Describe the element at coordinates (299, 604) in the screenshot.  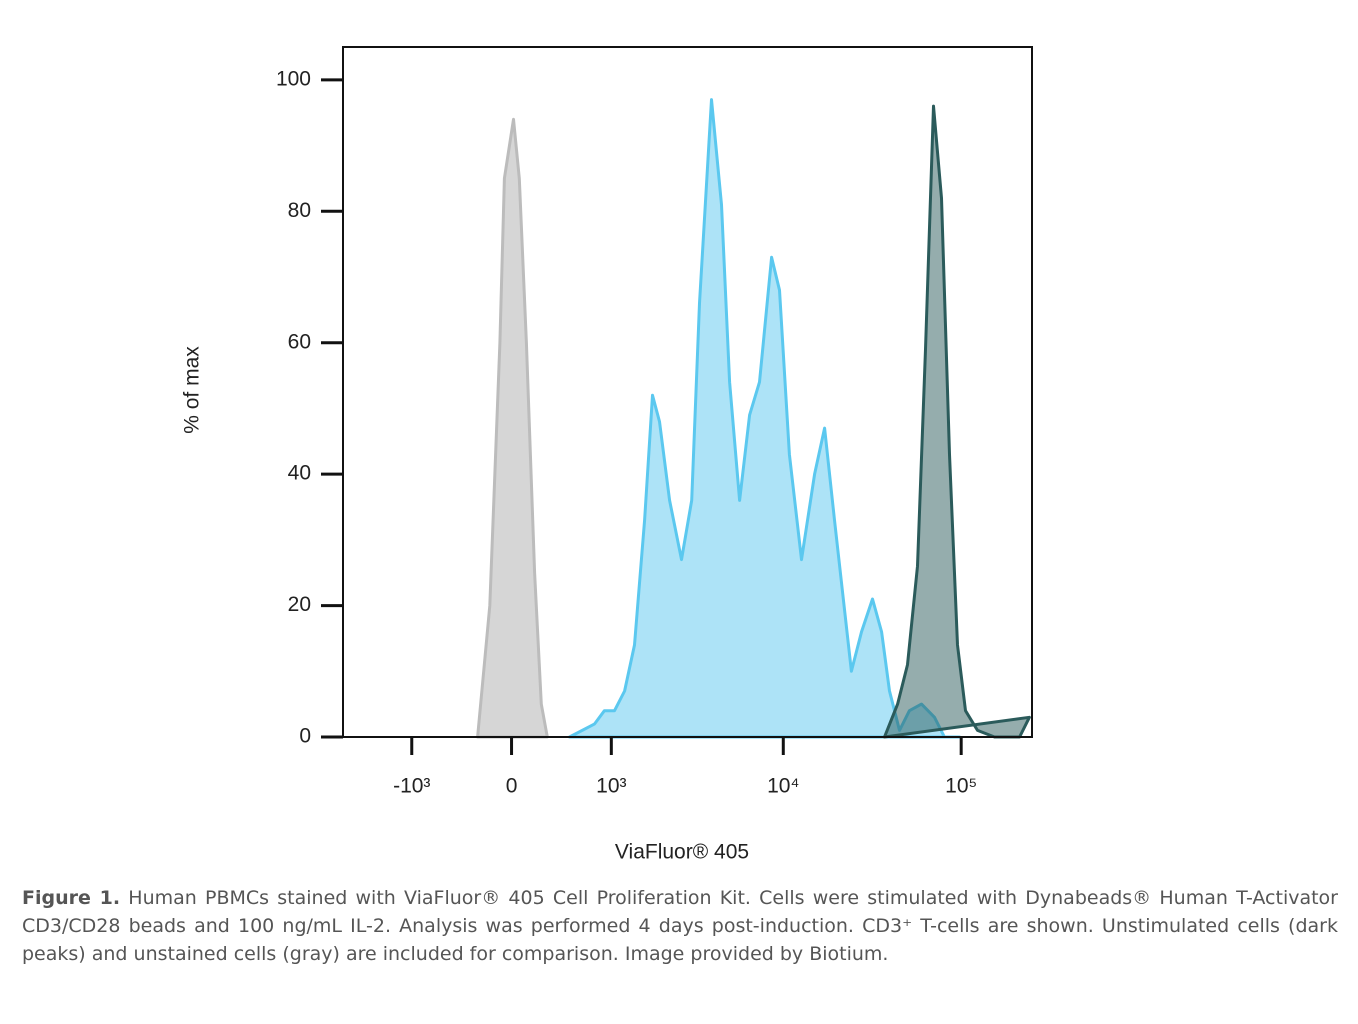
I see `y-tick-label: 20` at that location.